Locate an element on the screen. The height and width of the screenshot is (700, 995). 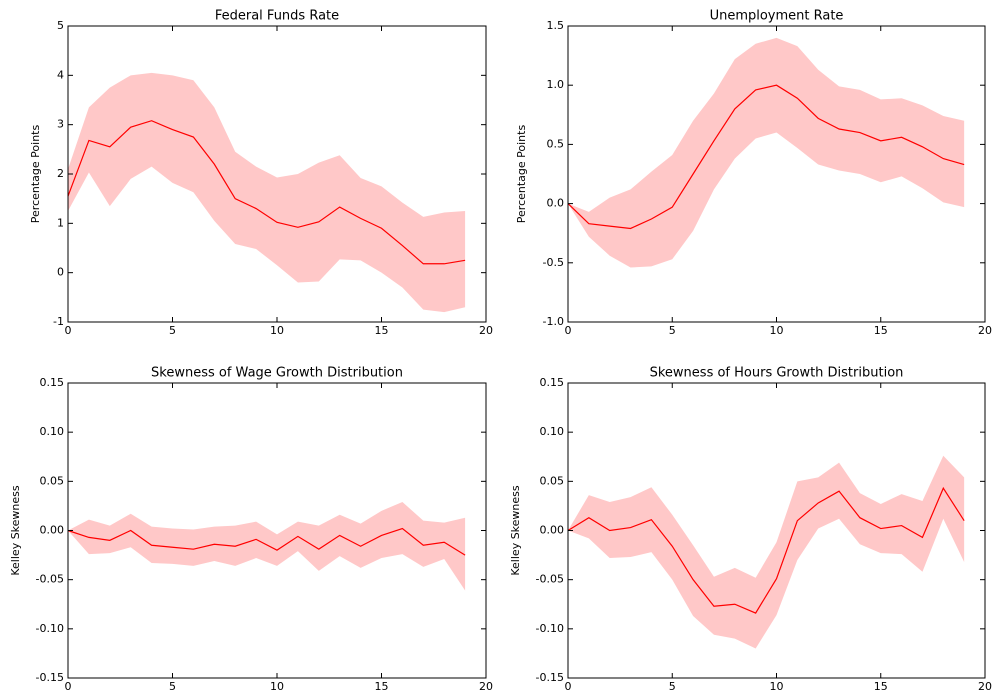
y-tick-label: -0.5 is located at coordinates (553, 262).